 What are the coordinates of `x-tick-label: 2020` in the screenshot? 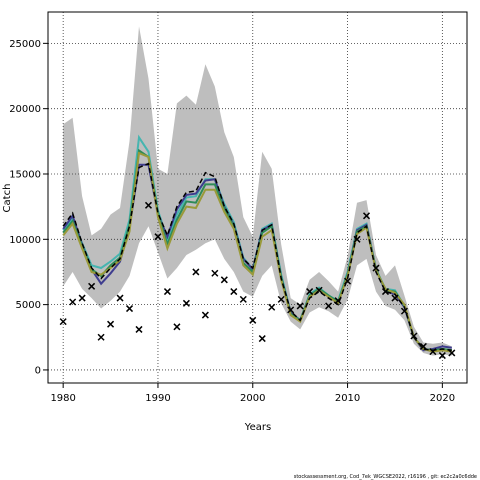 It's located at (442, 398).